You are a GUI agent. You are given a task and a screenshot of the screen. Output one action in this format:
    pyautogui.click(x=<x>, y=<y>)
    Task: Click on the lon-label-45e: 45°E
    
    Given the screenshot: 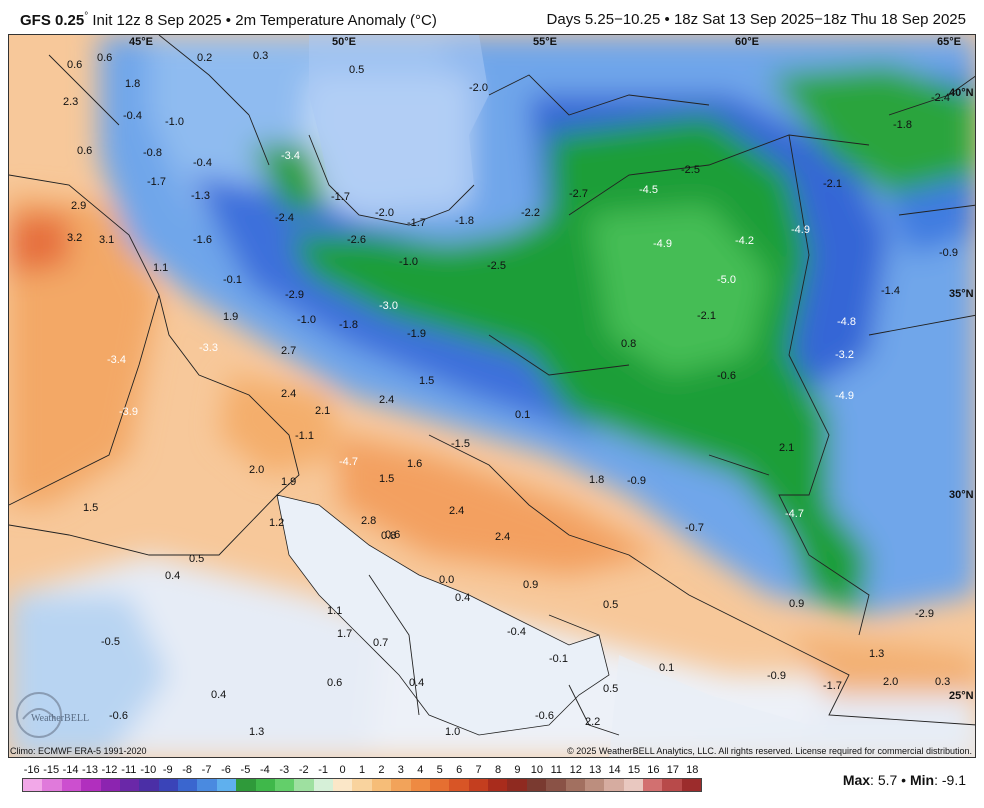 What is the action you would take?
    pyautogui.click(x=141, y=42)
    